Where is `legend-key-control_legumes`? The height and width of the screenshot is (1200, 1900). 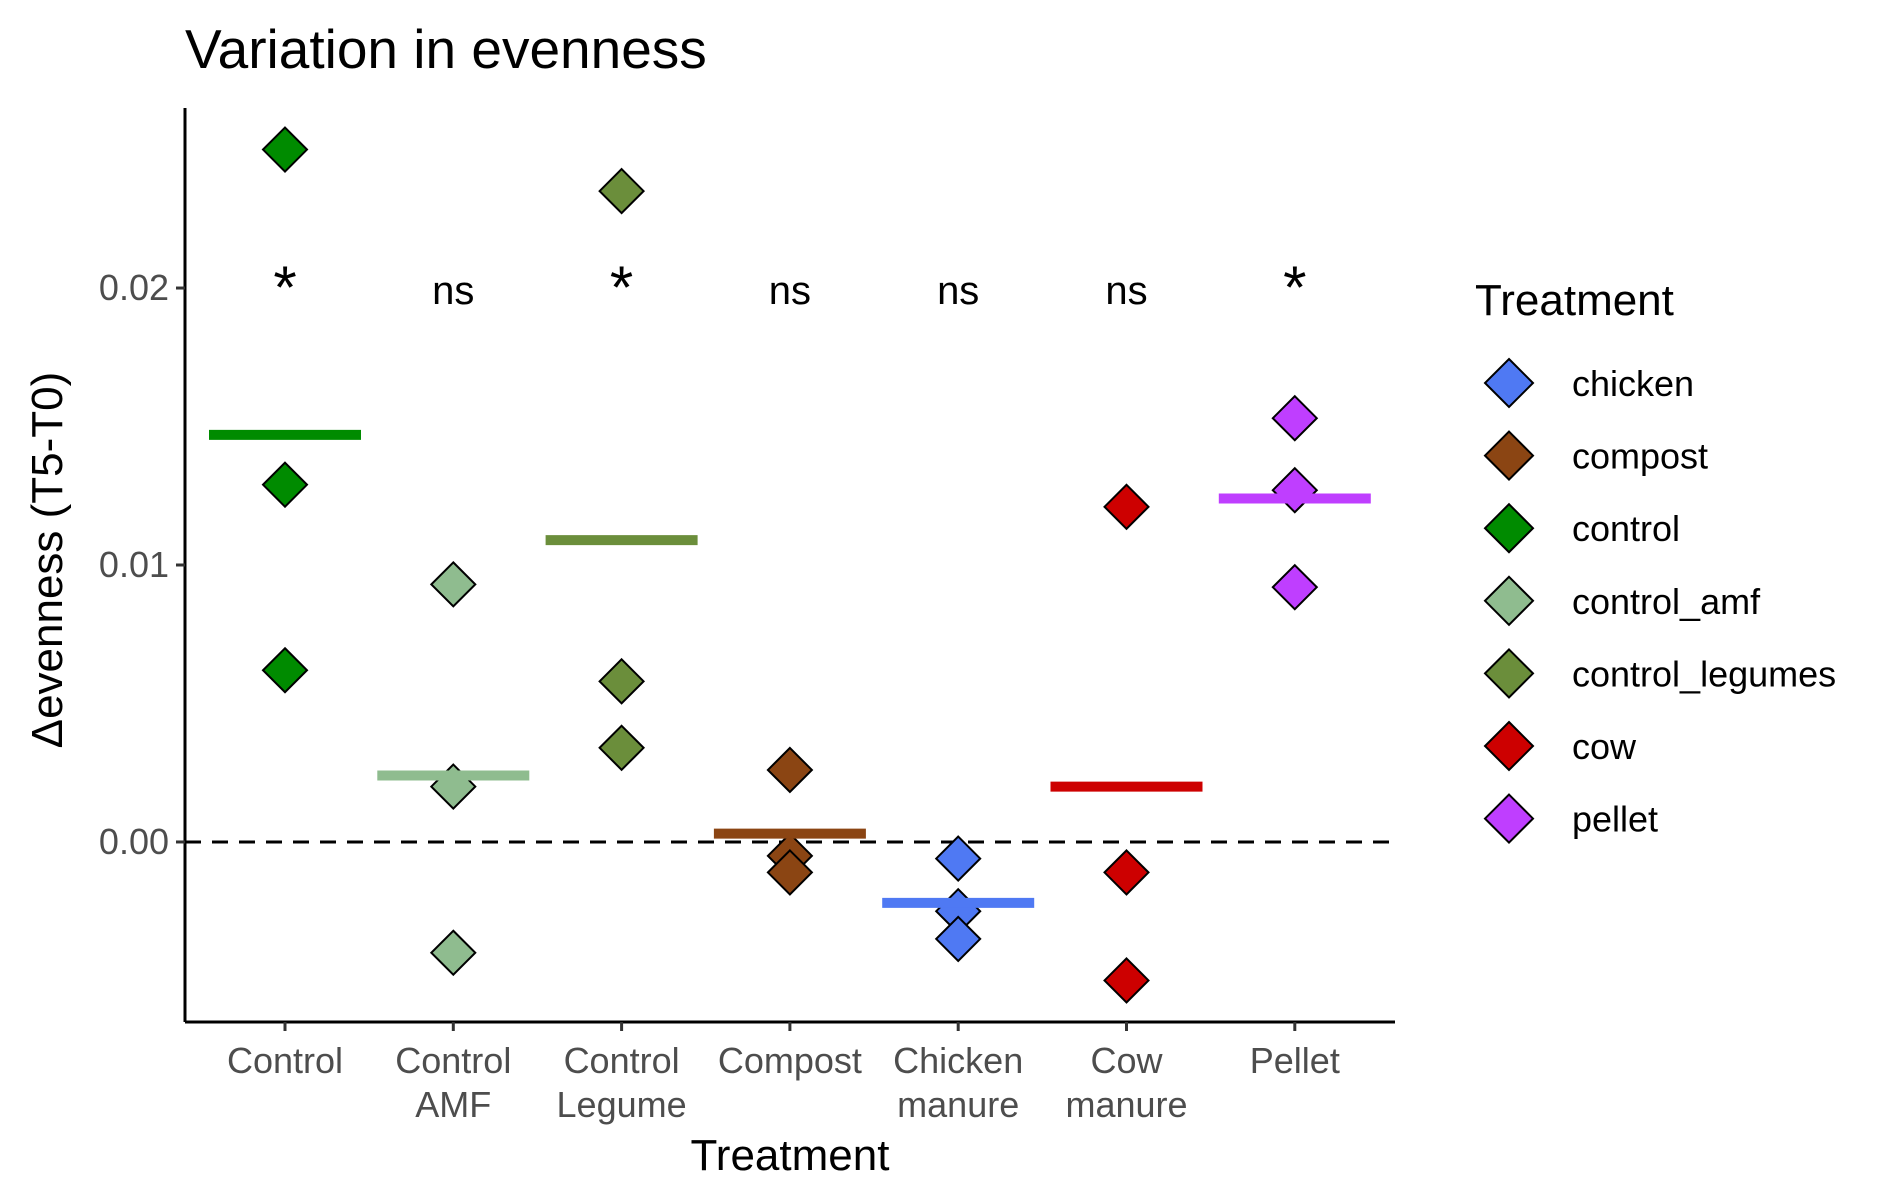 legend-key-control_legumes is located at coordinates (1509, 673).